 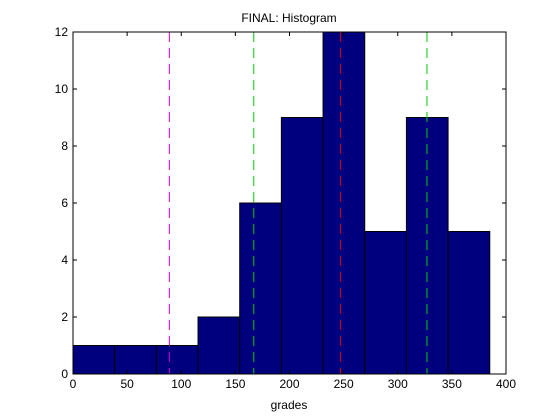 I want to click on x-tick-label: 350, so click(x=452, y=384).